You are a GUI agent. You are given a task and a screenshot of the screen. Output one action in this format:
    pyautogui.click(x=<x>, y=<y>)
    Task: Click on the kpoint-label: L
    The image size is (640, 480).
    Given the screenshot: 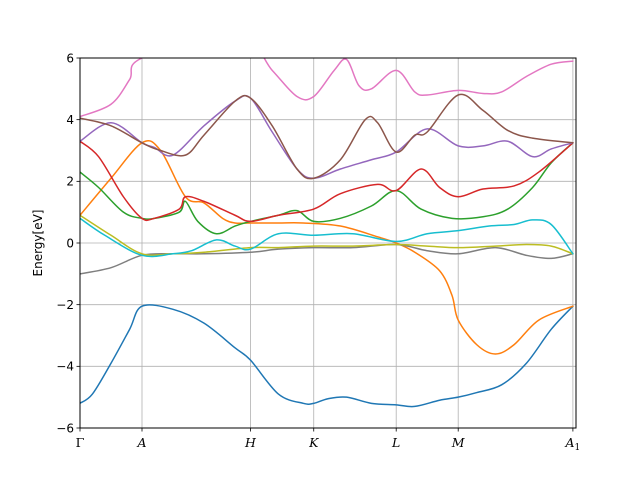 What is the action you would take?
    pyautogui.click(x=395, y=442)
    